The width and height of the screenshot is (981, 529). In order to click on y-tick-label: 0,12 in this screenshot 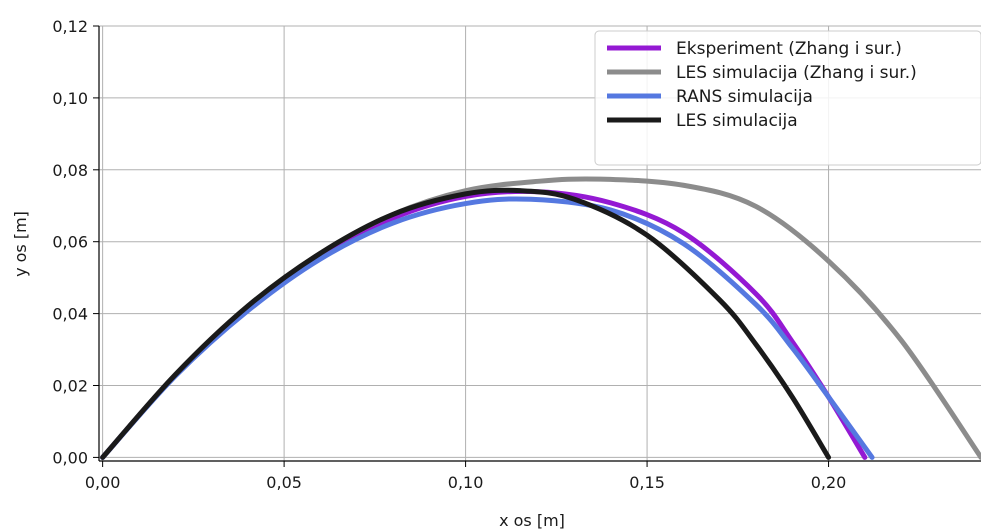, I will do `click(70, 26)`.